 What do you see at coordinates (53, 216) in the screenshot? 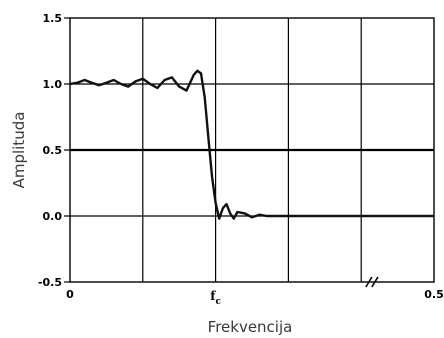
I see `y-tick-label: 0.0` at bounding box center [53, 216].